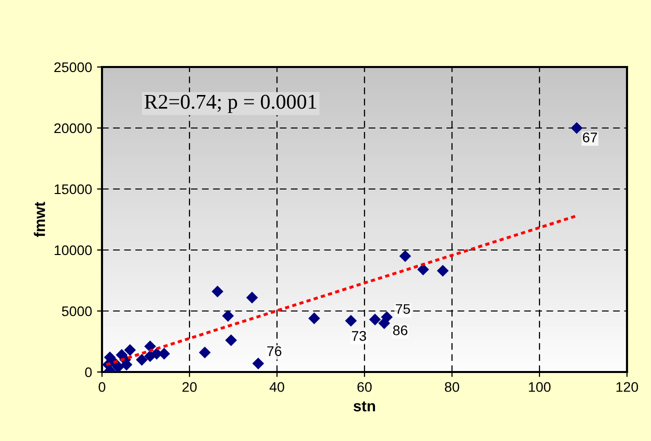 This screenshot has width=651, height=441. What do you see at coordinates (277, 387) in the screenshot?
I see `x-tick-label: 40` at bounding box center [277, 387].